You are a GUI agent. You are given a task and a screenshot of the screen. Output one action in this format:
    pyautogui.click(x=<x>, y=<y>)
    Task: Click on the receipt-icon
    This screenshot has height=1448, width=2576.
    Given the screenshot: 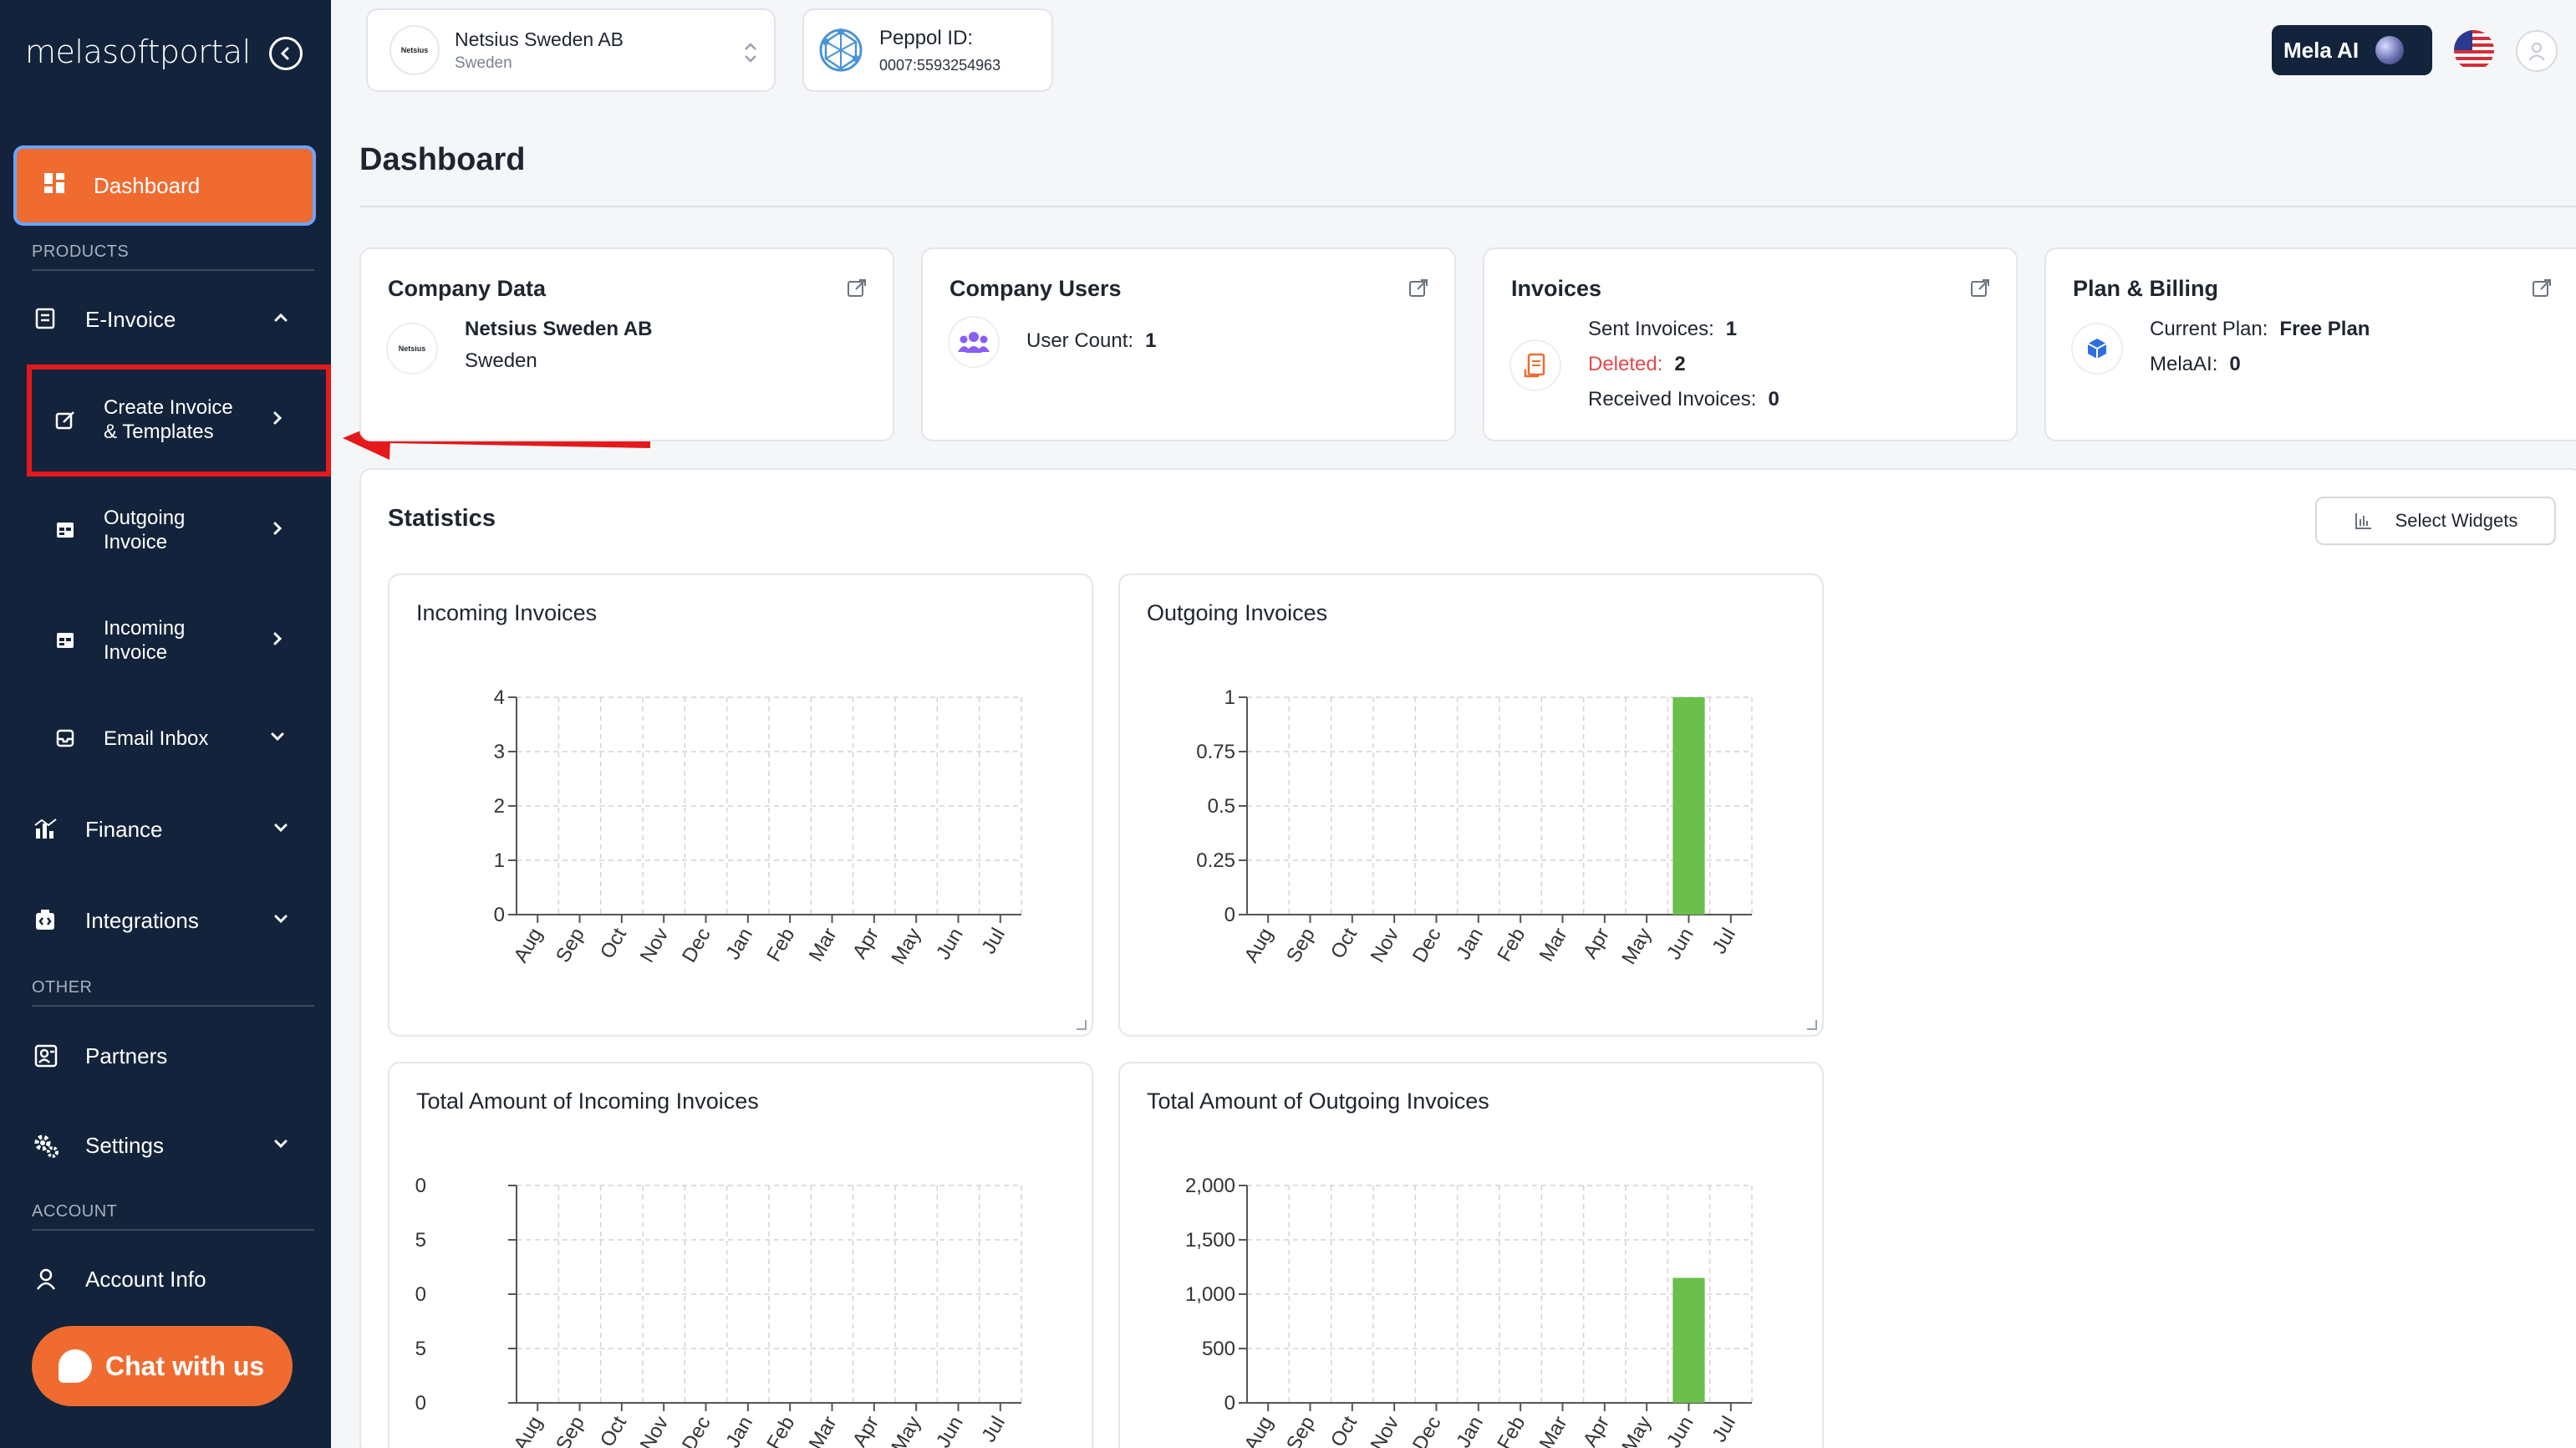 What is the action you would take?
    pyautogui.click(x=1535, y=365)
    